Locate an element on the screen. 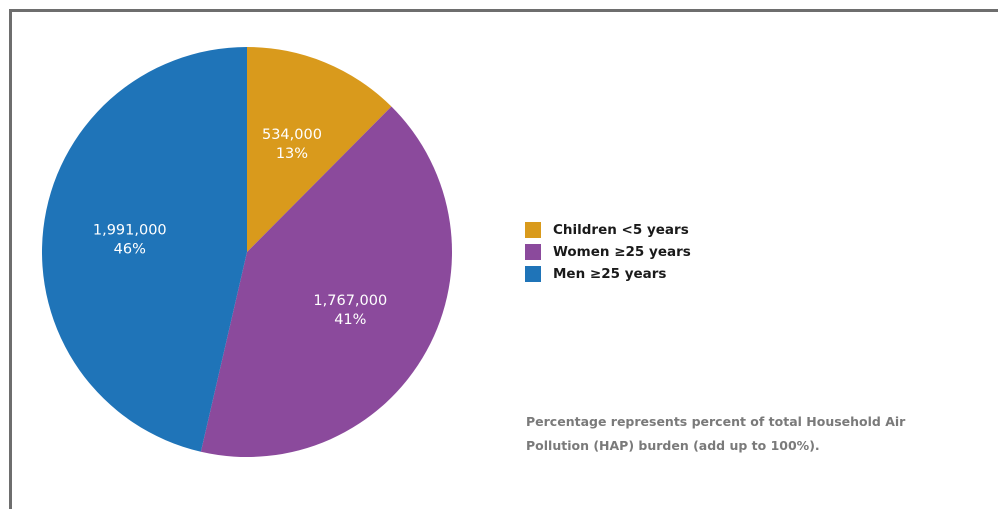 The height and width of the screenshot is (509, 998). slice-women-value-label: 1,767,000 is located at coordinates (350, 301).